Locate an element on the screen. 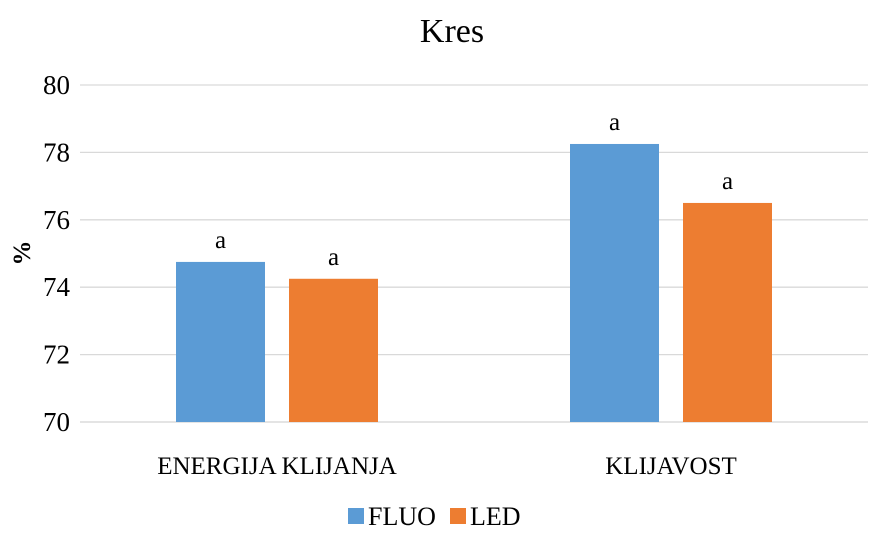 This screenshot has height=536, width=890. y-tick-label: 78 is located at coordinates (56, 152).